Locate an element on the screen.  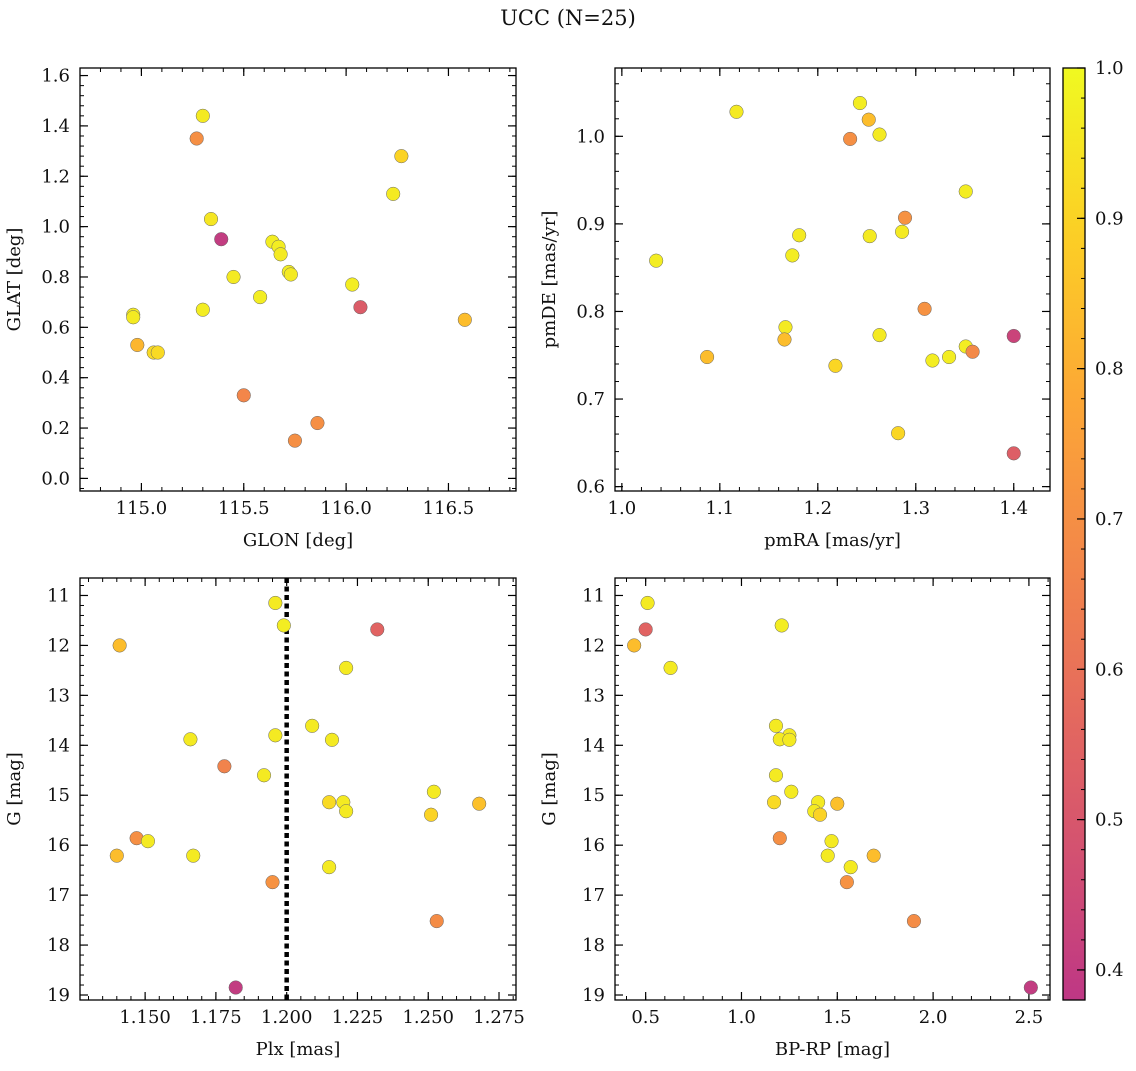
x-tick-label: 1.5 is located at coordinates (837, 1017).